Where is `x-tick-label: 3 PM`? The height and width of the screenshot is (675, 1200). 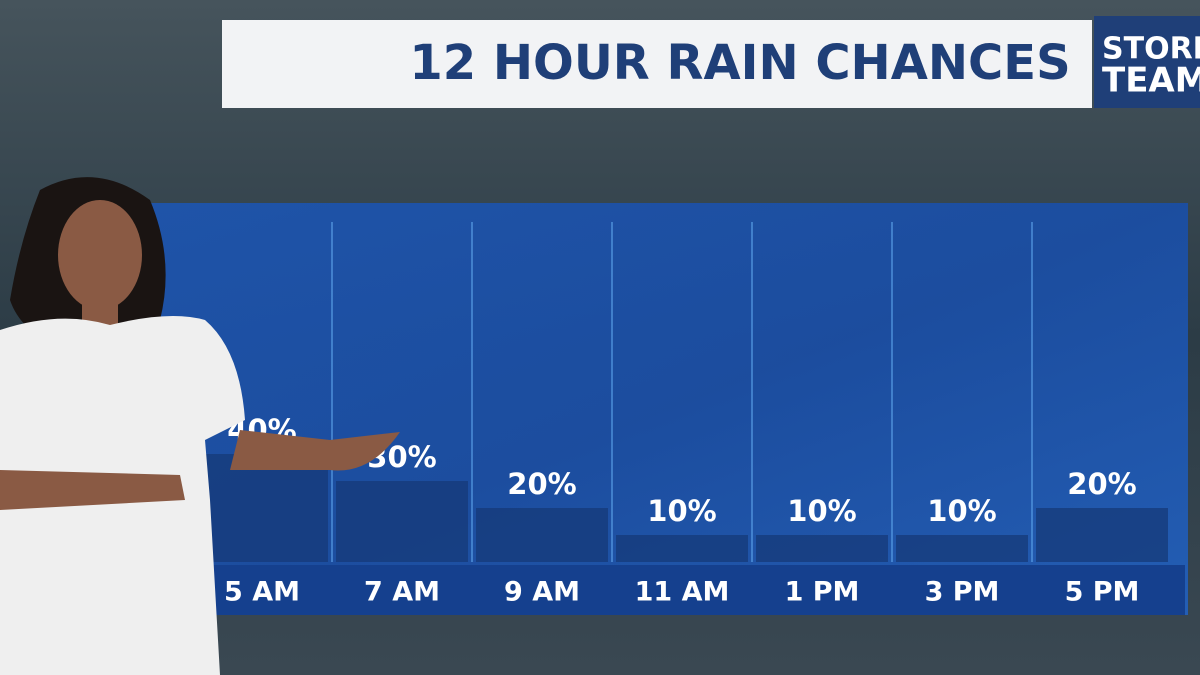 x-tick-label: 3 PM is located at coordinates (962, 592).